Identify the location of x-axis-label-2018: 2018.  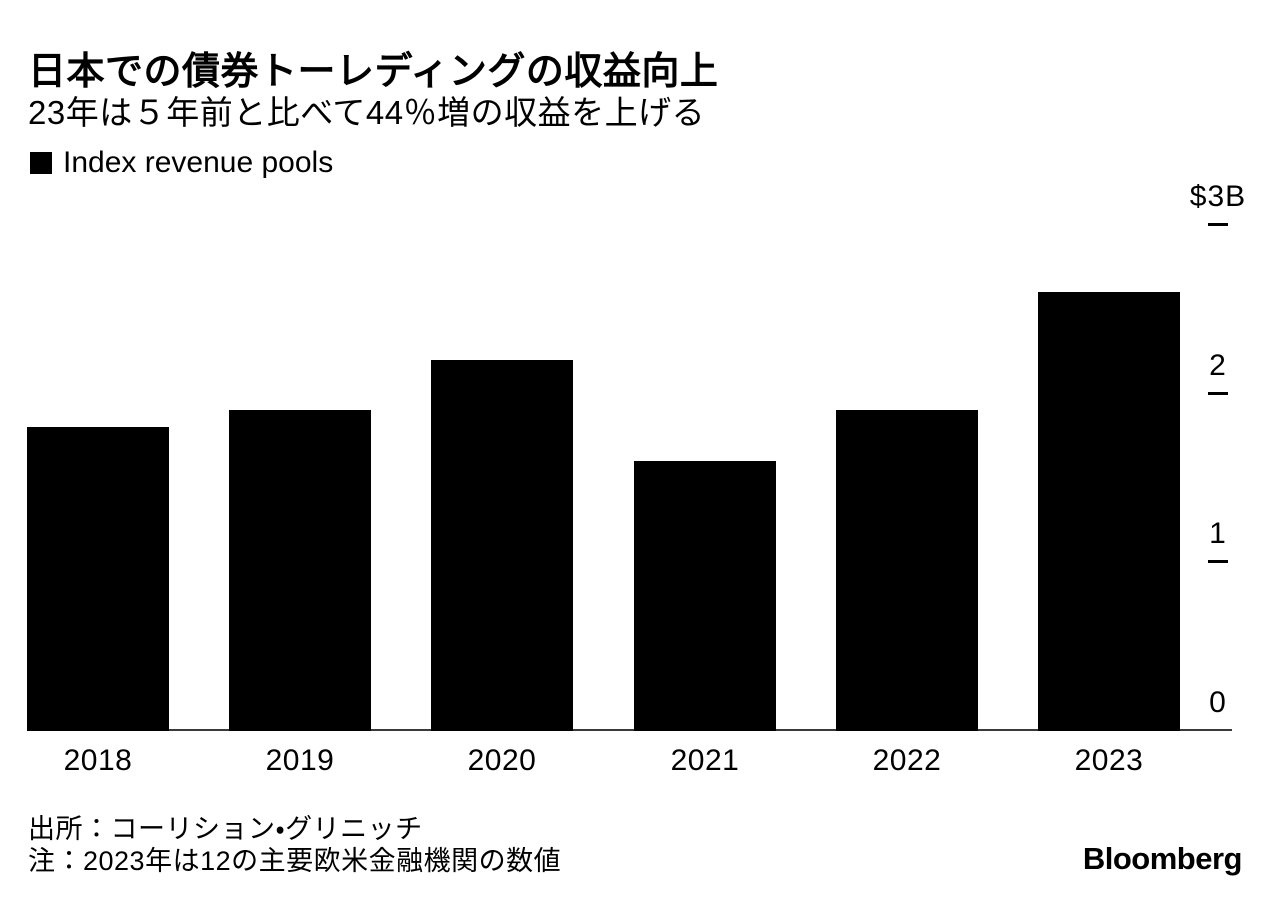
(98, 760).